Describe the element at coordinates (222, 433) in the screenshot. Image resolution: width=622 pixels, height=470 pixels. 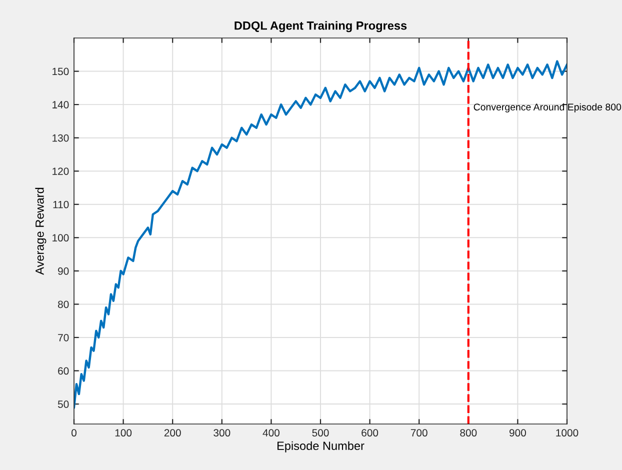
I see `x-tick-label: 300` at that location.